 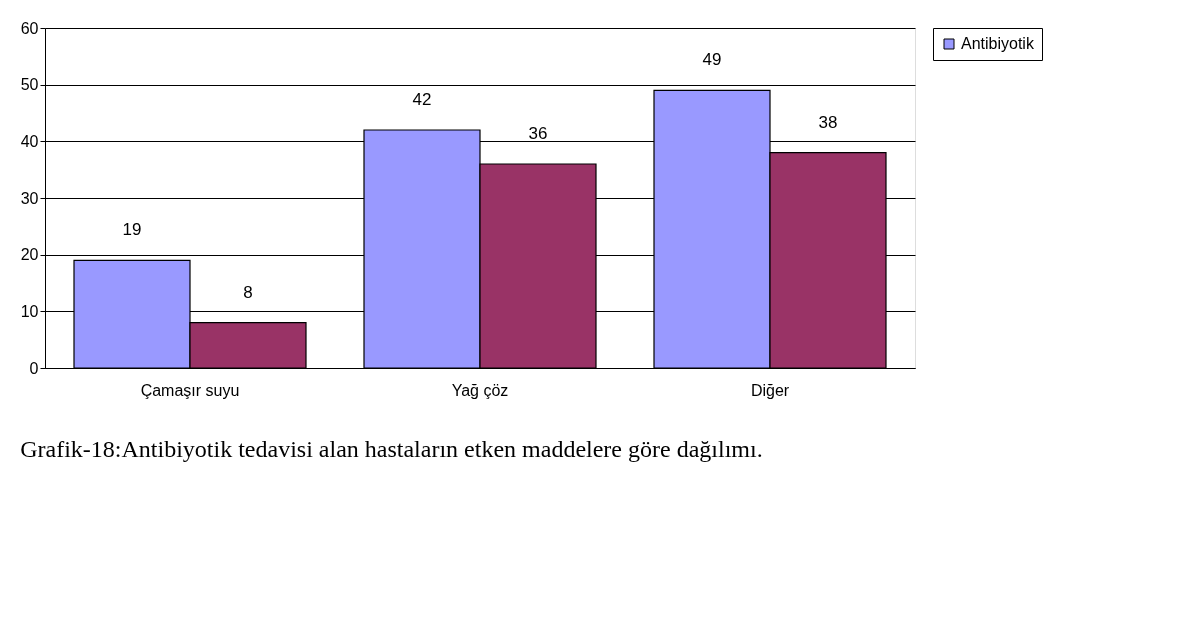 I want to click on x-tick-label: Diğer, so click(x=770, y=390).